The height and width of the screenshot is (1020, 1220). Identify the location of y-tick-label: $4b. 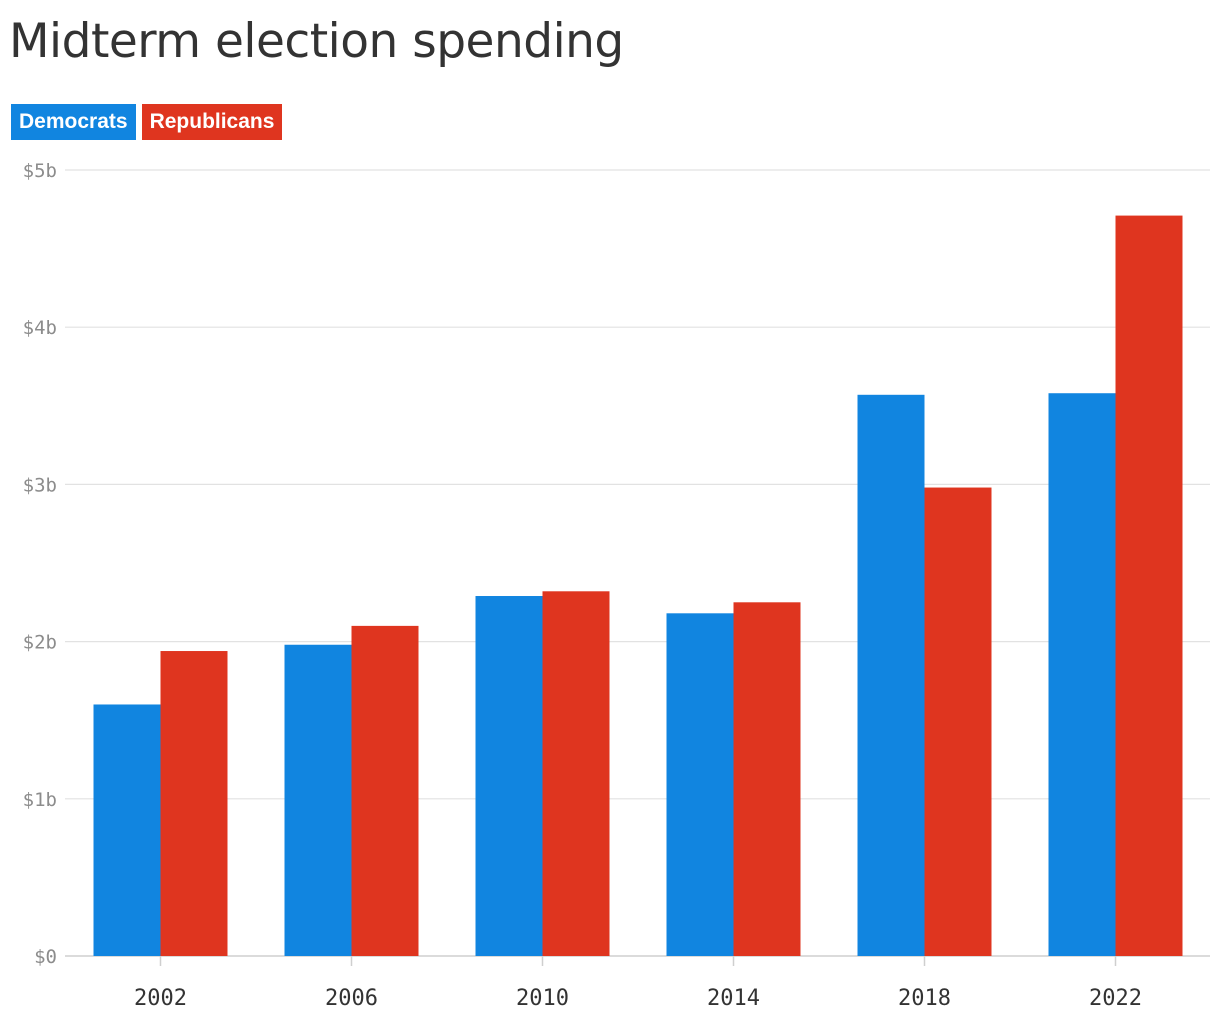
(40, 328).